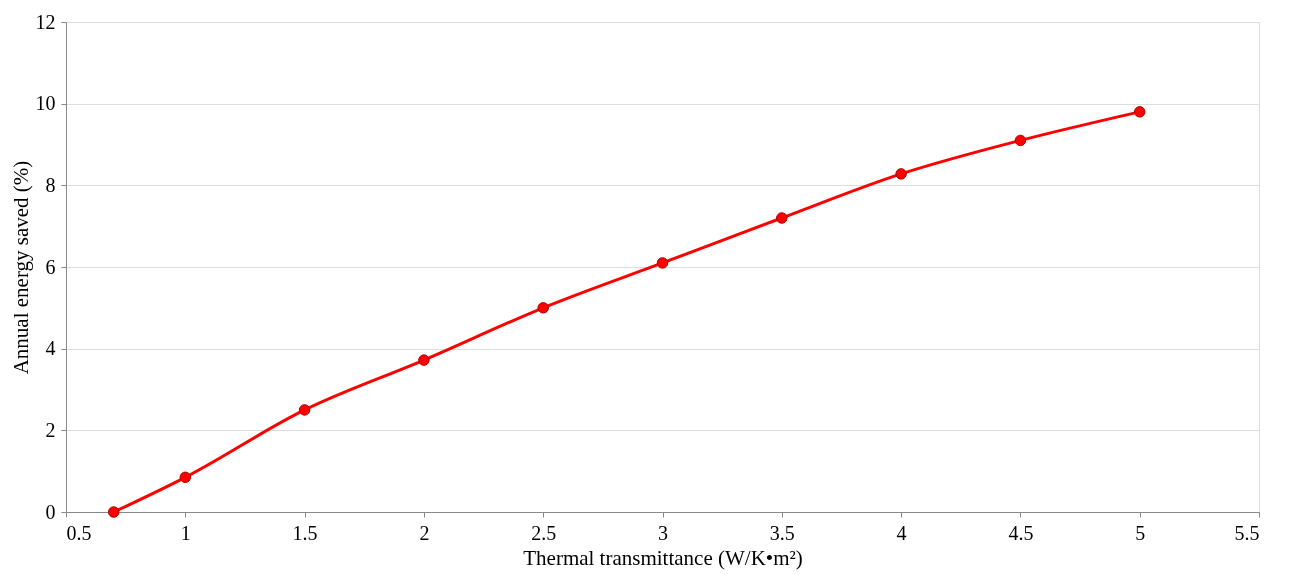 Image resolution: width=1290 pixels, height=576 pixels. Describe the element at coordinates (20, 267) in the screenshot. I see `y-axis-title: Annual energy saved (%)` at that location.